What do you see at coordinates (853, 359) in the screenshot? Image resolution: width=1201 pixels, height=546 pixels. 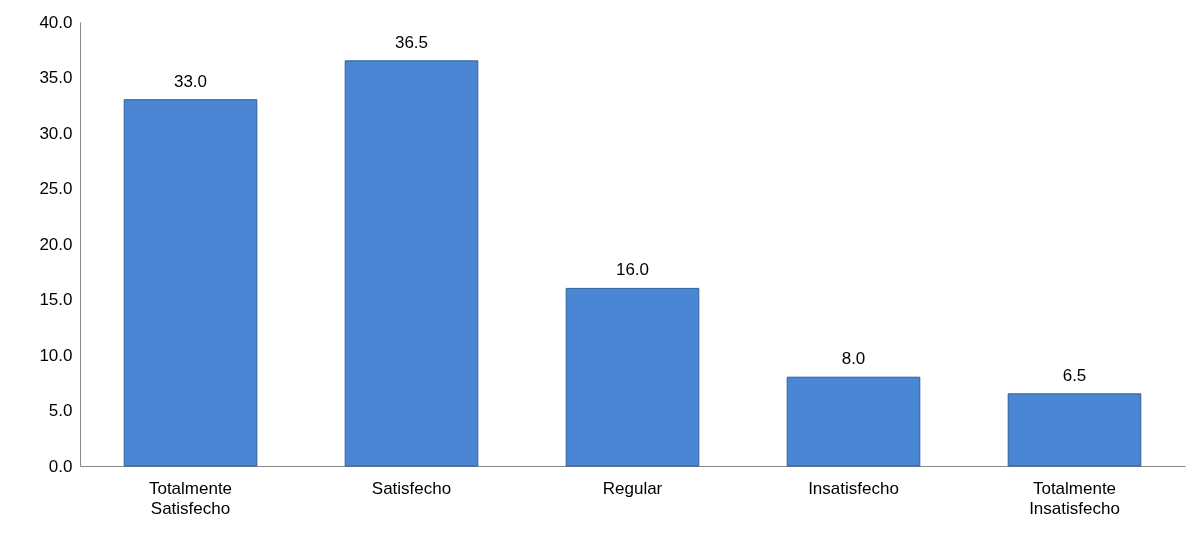 I see `data-label: 8.0` at bounding box center [853, 359].